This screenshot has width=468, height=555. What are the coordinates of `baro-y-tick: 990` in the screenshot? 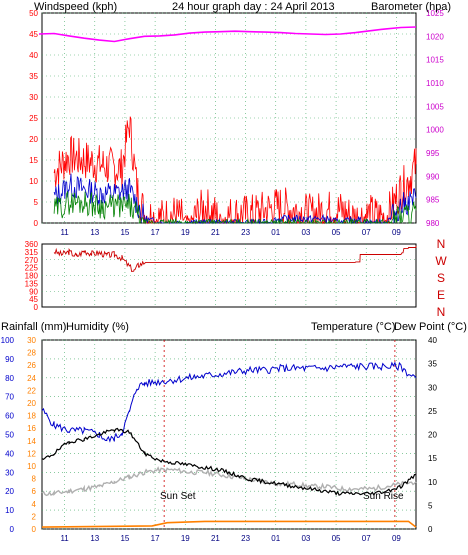 It's located at (433, 176).